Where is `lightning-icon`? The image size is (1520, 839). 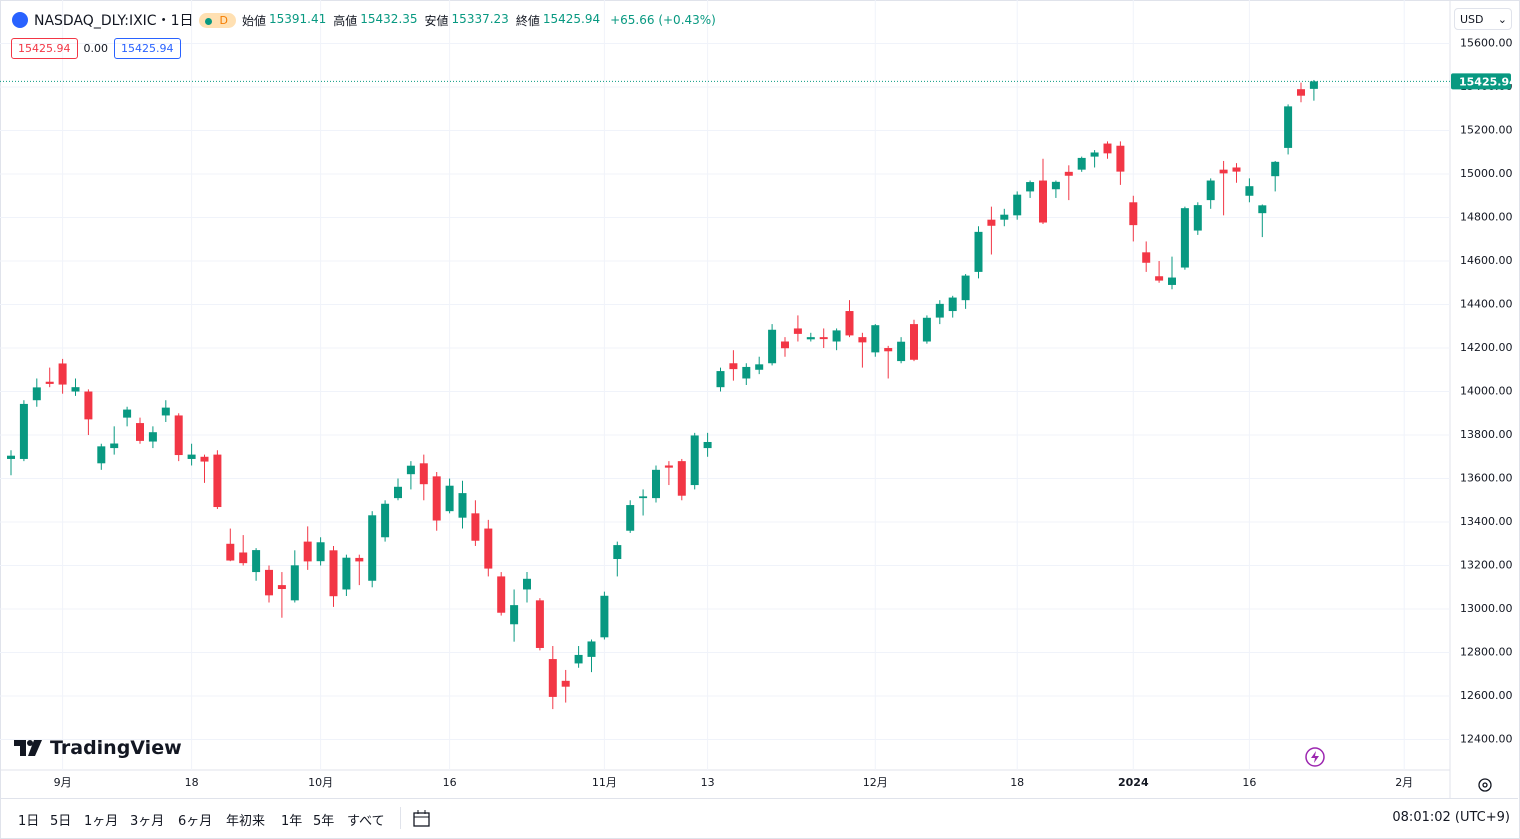
lightning-icon is located at coordinates (1315, 757).